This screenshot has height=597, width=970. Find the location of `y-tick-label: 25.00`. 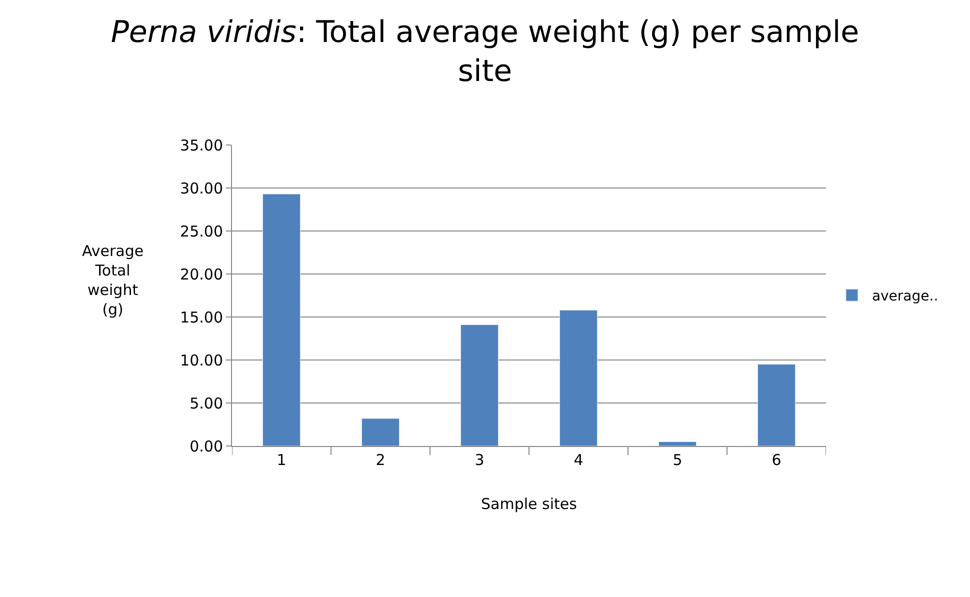

y-tick-label: 25.00 is located at coordinates (201, 231).